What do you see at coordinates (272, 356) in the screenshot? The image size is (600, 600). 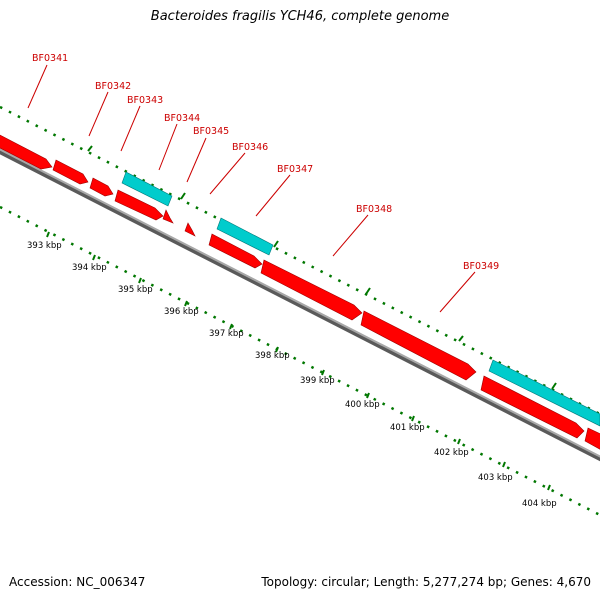 I see `scale-label: 398 kbp` at bounding box center [272, 356].